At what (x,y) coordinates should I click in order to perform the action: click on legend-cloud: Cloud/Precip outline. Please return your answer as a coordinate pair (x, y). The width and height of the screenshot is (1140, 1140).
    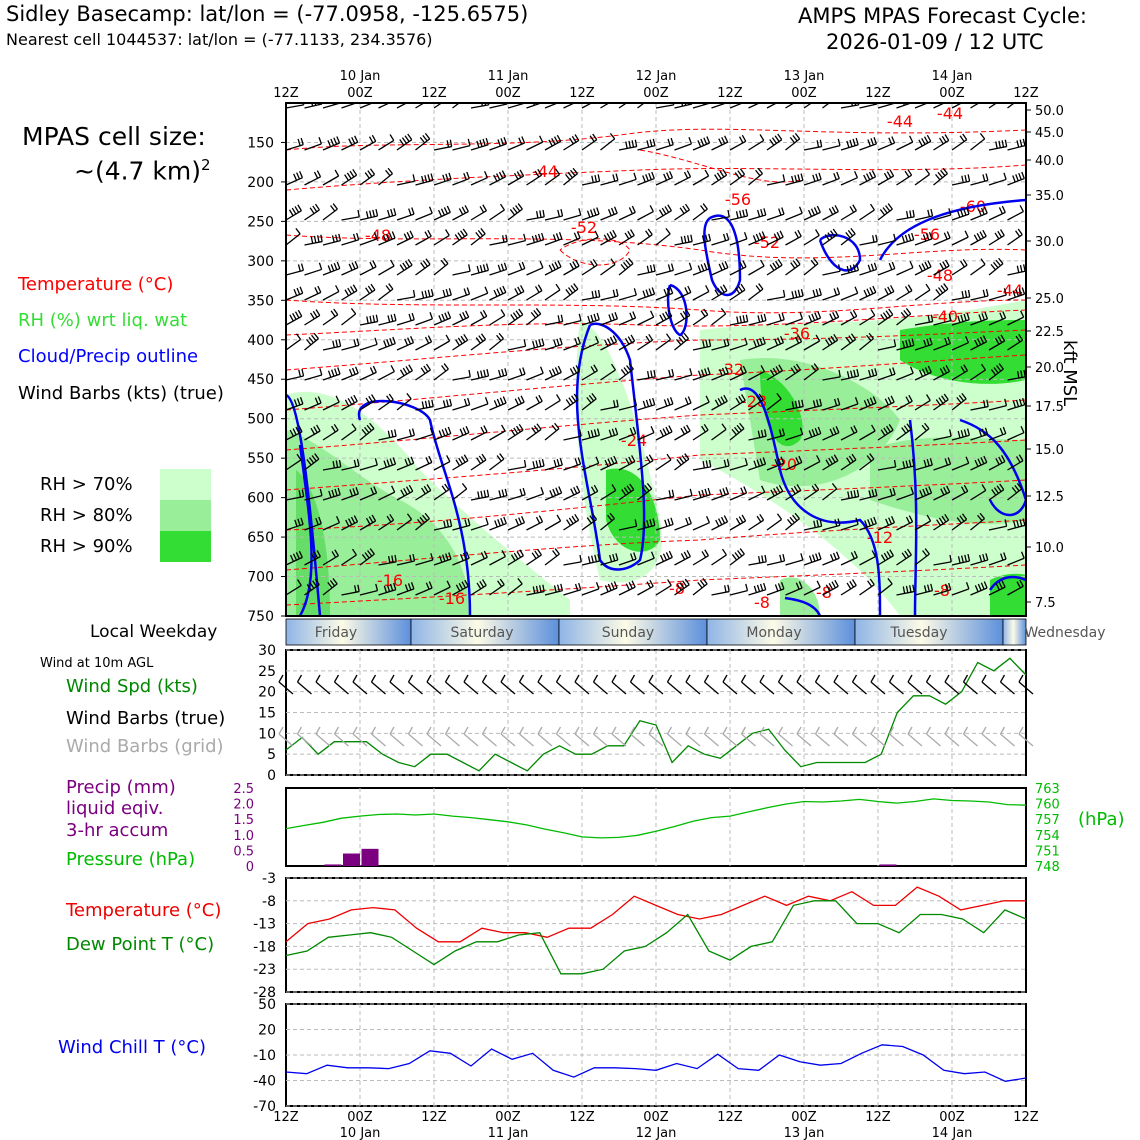
    Looking at the image, I should click on (108, 356).